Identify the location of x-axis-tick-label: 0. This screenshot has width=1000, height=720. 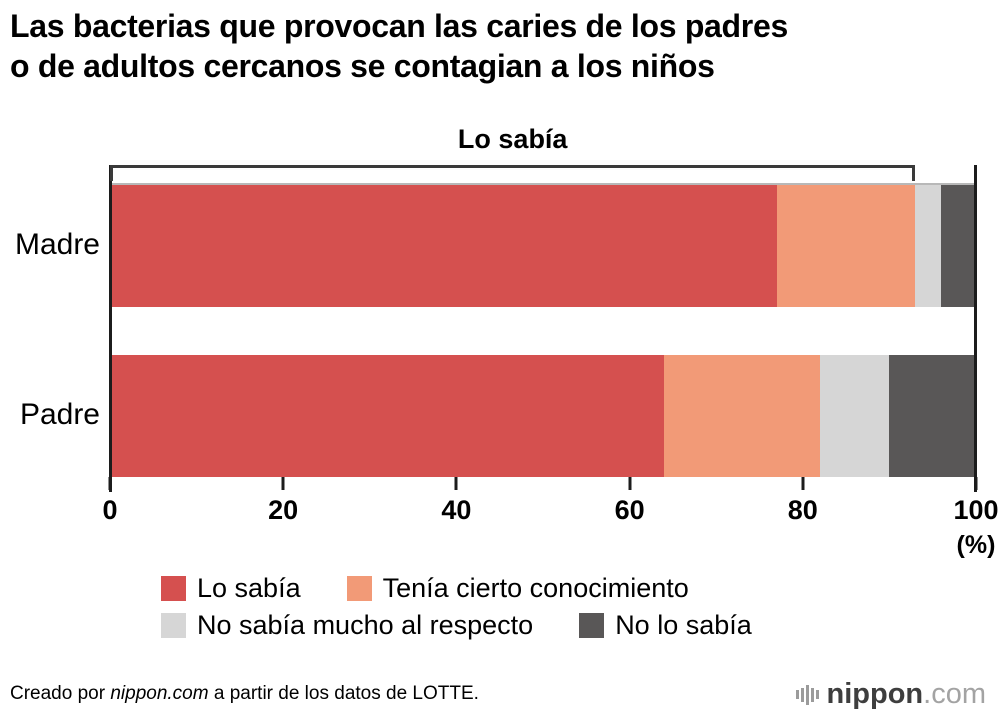
(110, 510).